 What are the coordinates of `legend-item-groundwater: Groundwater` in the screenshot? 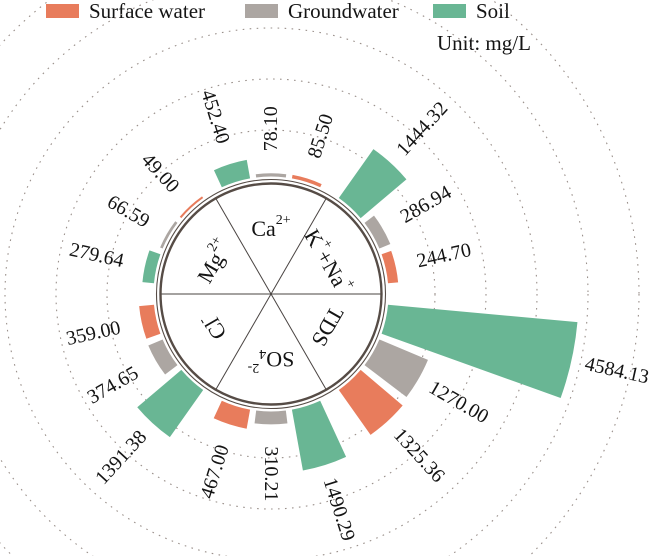 It's located at (322, 11).